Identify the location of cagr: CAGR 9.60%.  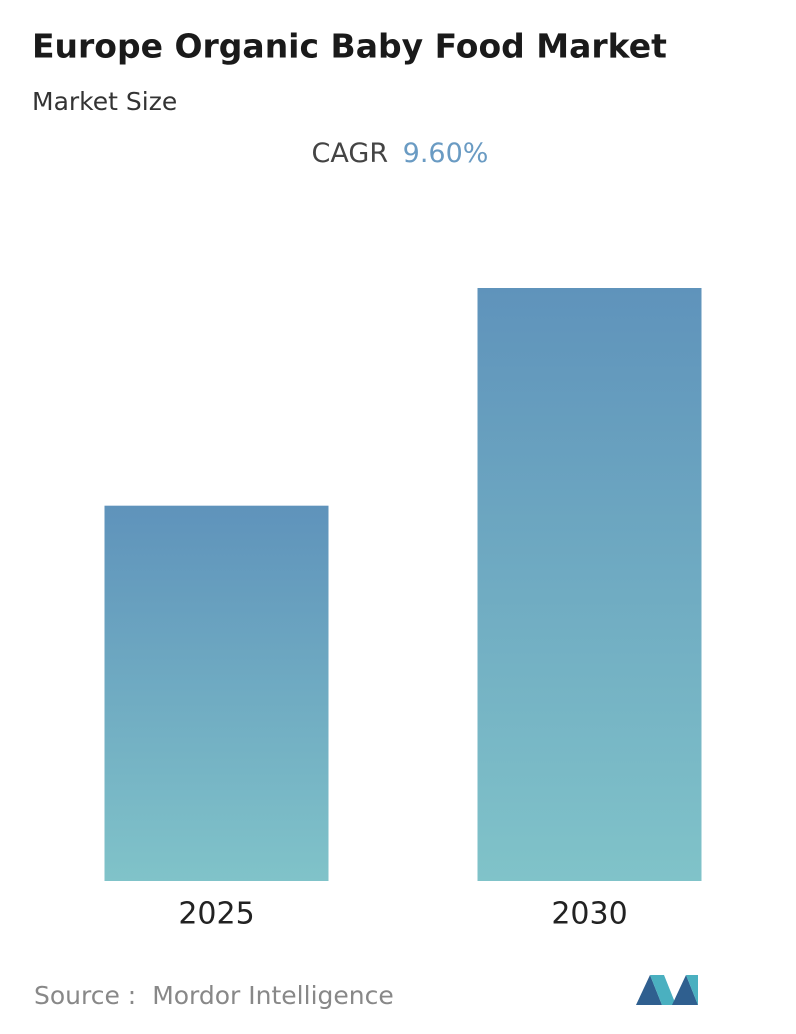
(400, 153).